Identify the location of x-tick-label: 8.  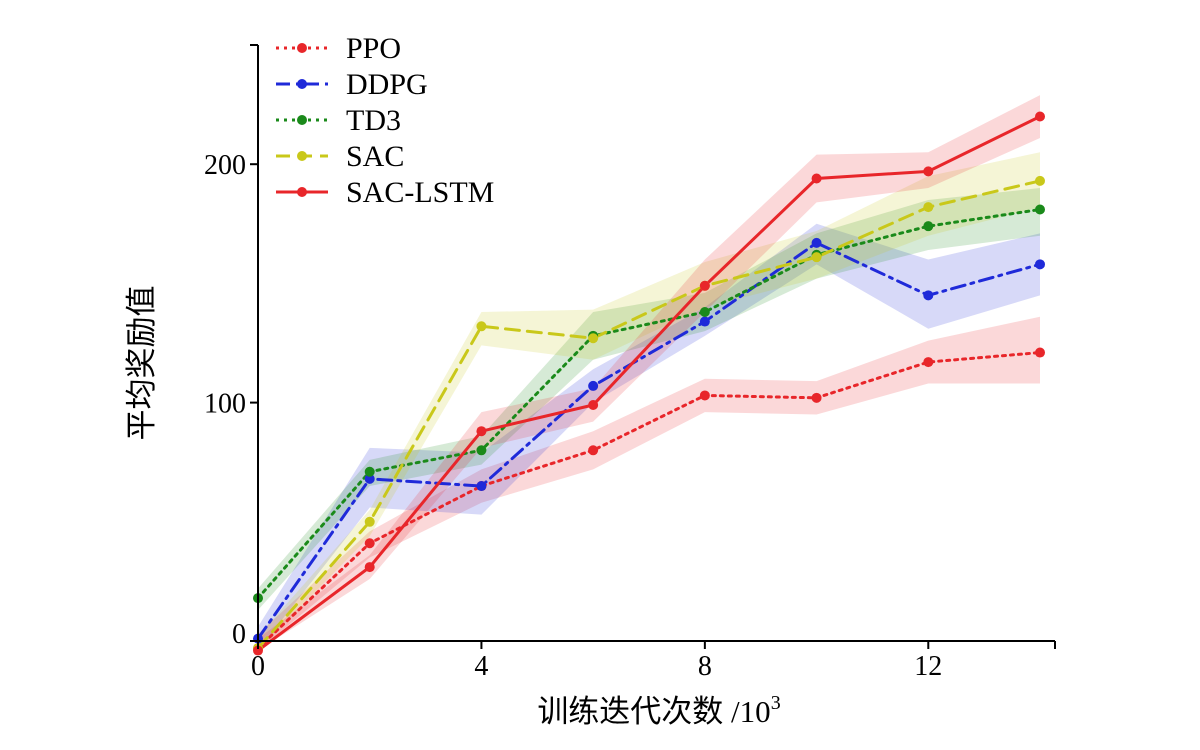
(705, 666).